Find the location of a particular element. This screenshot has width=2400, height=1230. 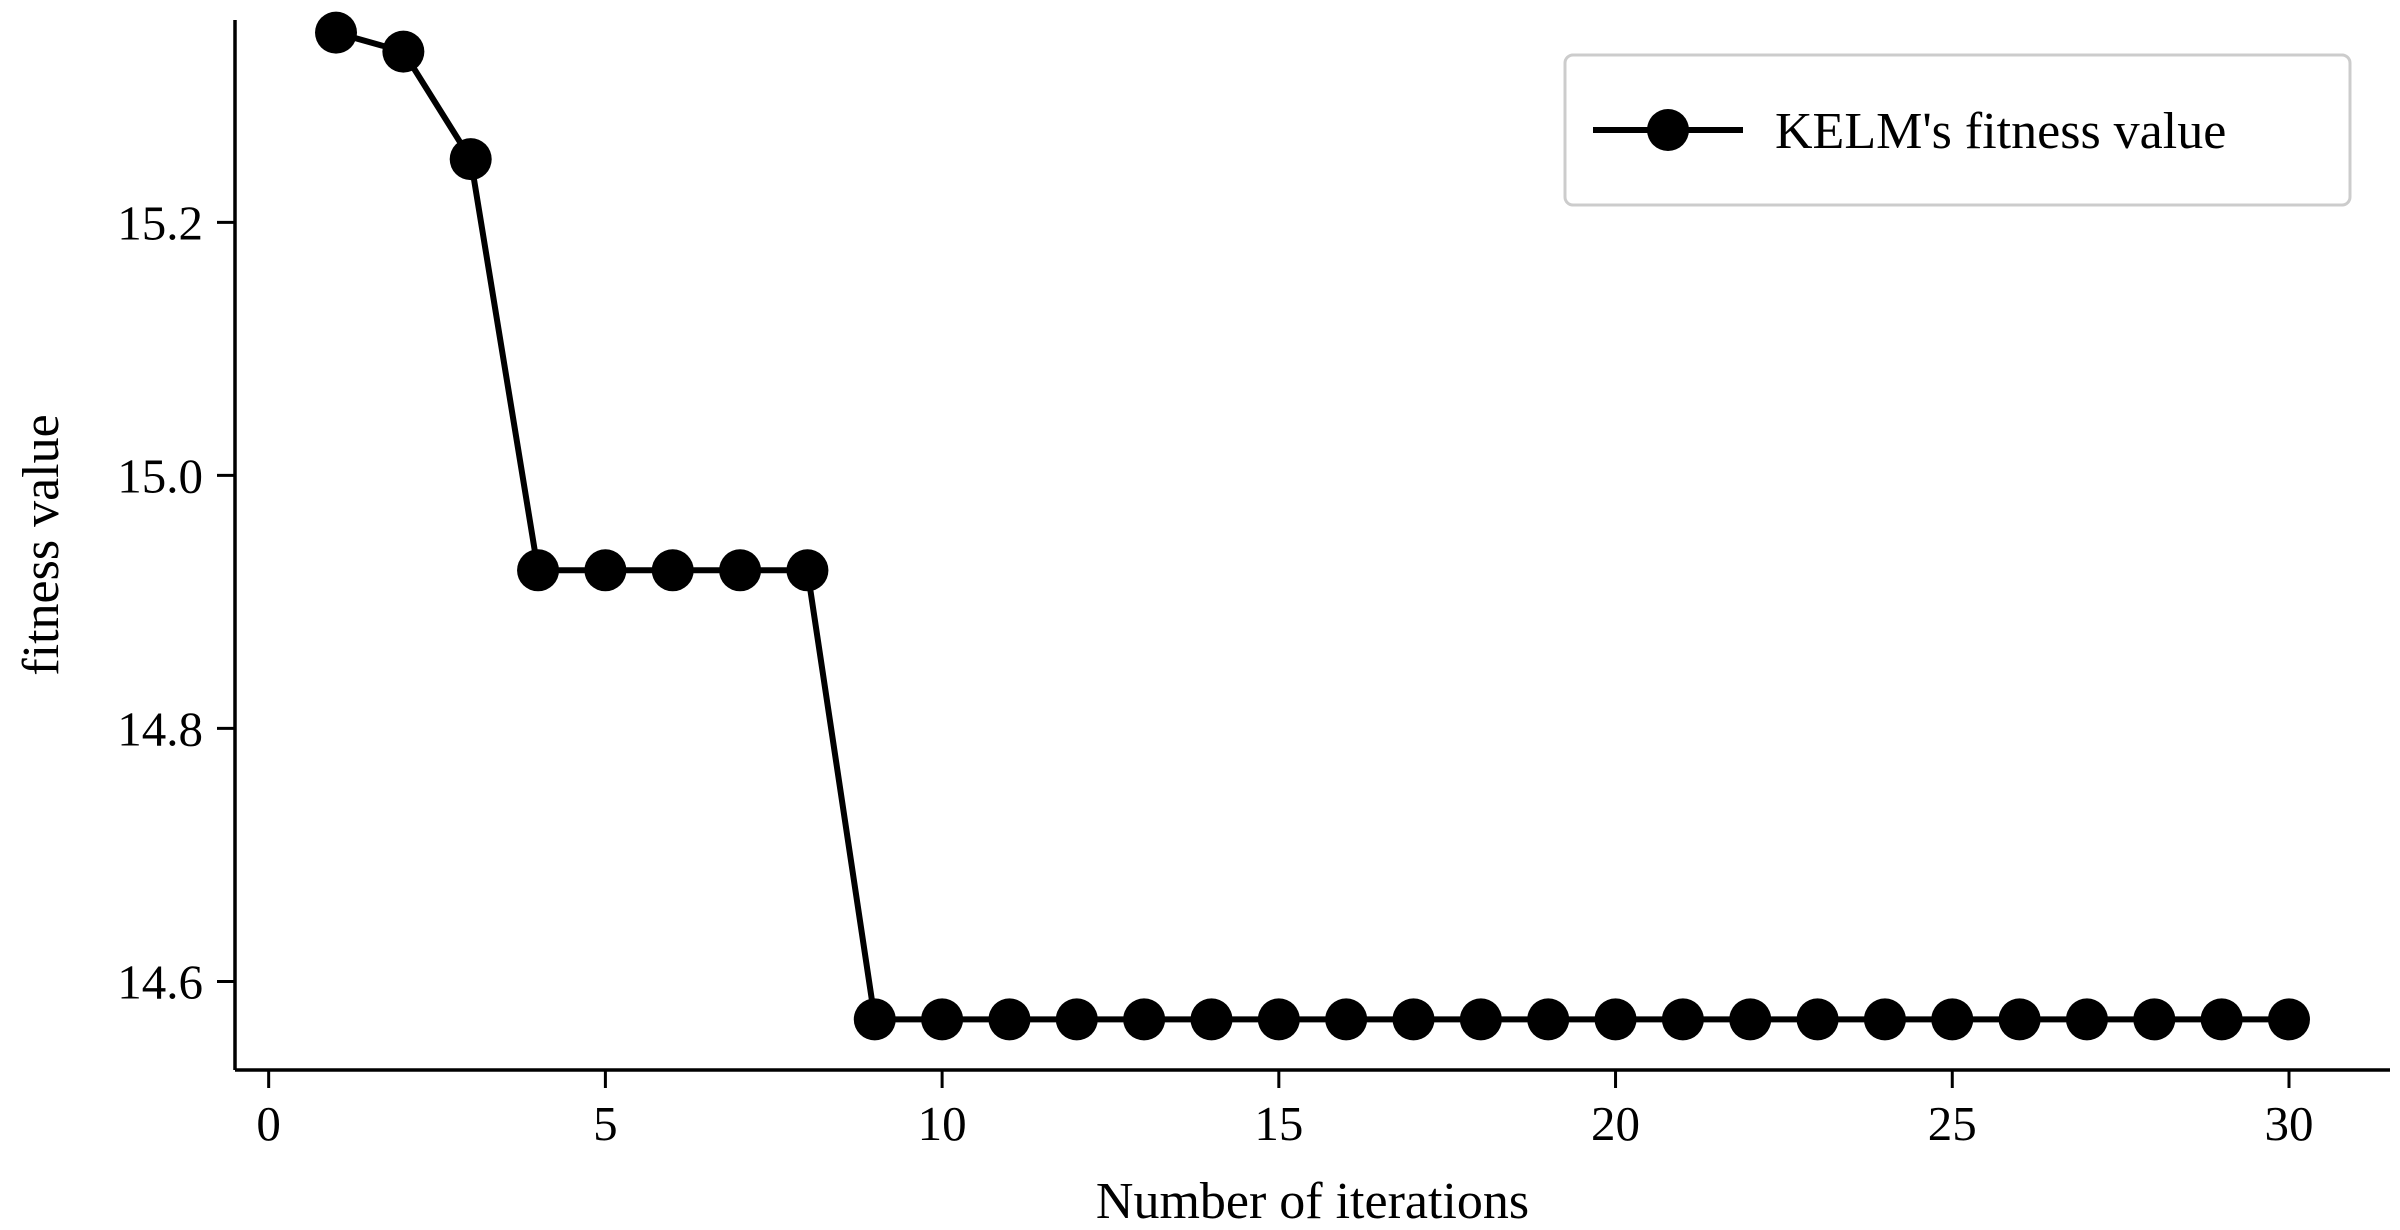

x-ticks: 0 5 10 15 20 25 30 is located at coordinates (1284, 1110).